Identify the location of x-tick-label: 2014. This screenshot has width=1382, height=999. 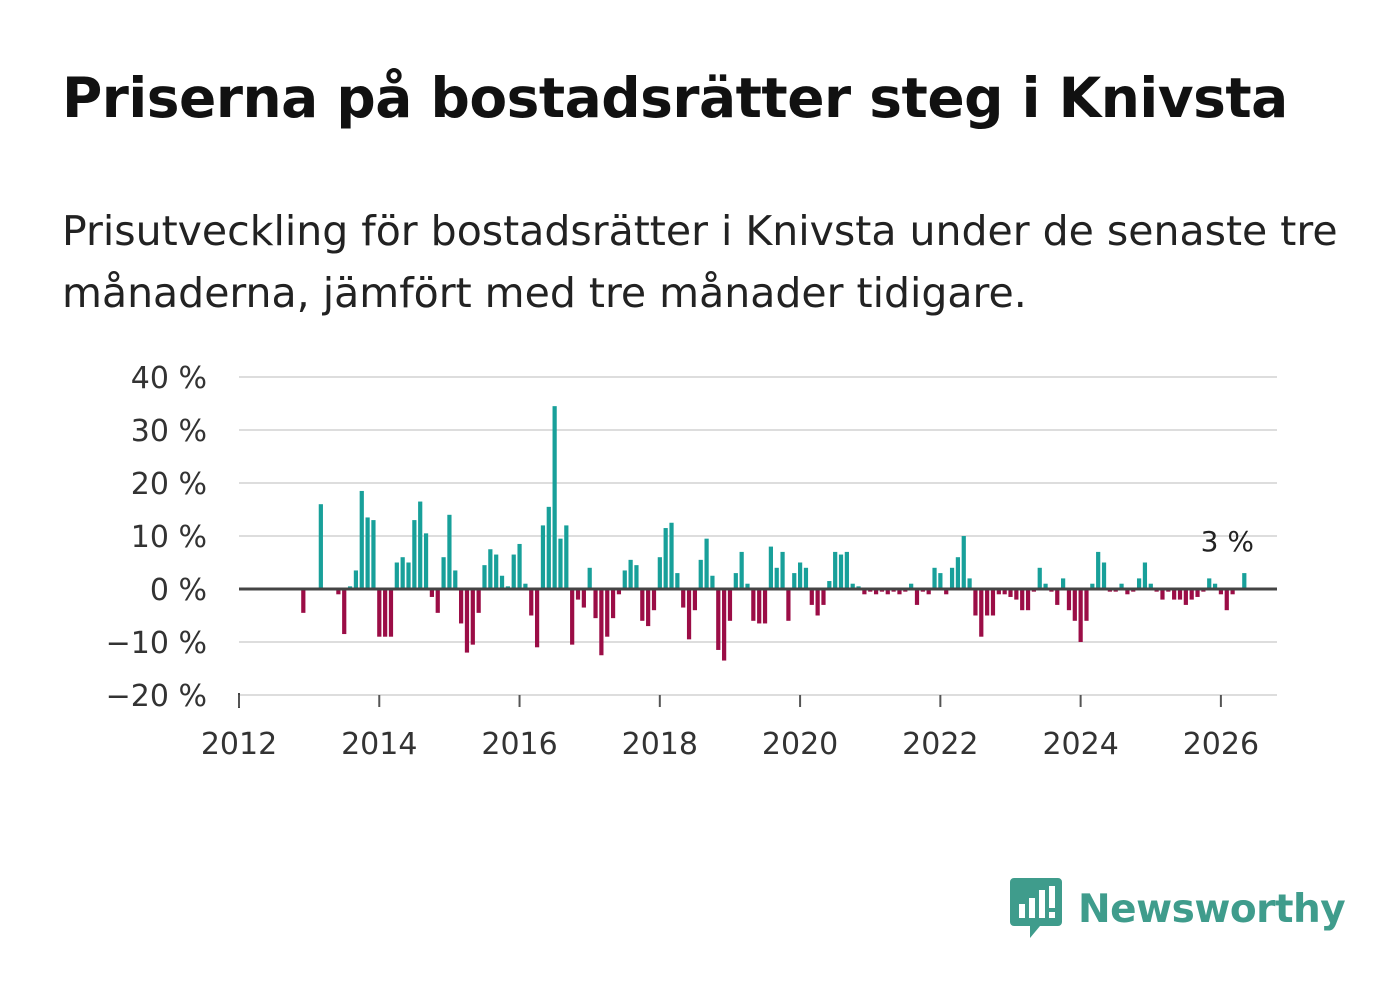
(379, 744).